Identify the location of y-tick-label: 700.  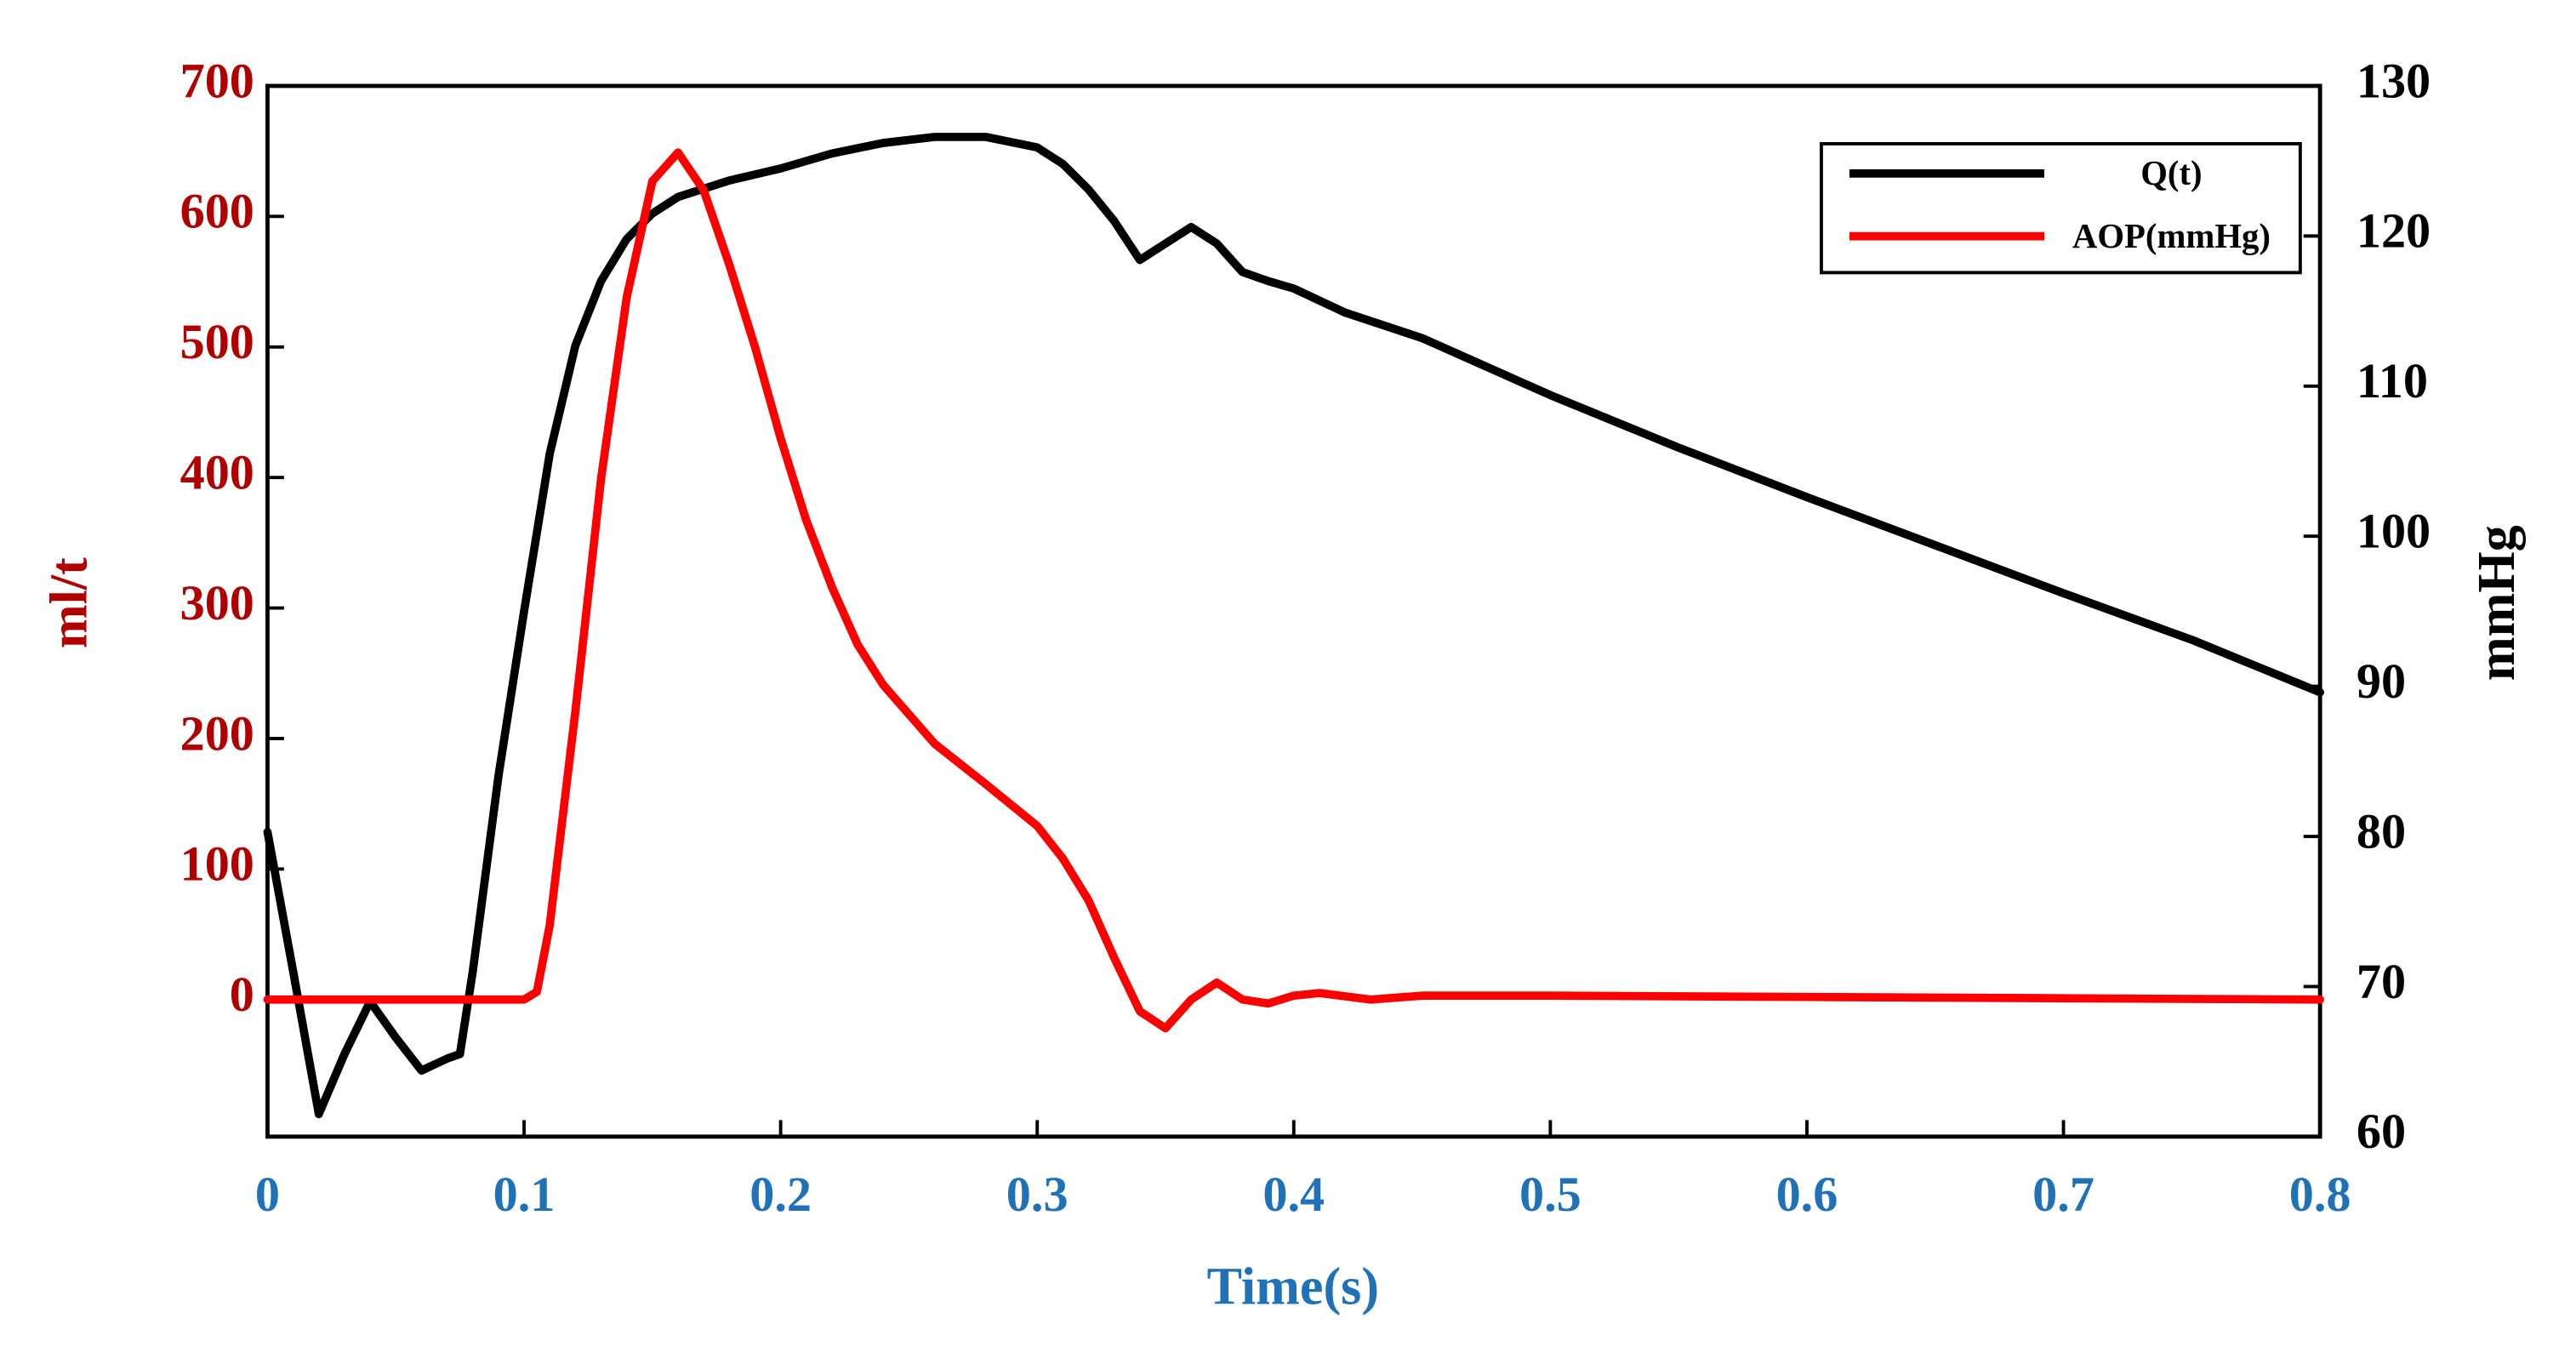
(217, 80).